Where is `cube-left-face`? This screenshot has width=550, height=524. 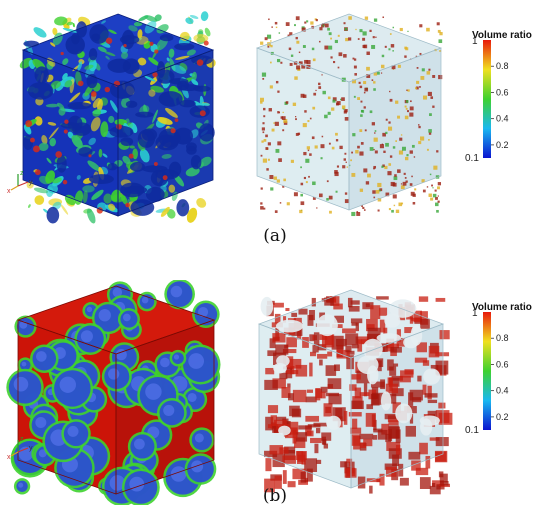 cube-left-face is located at coordinates (303, 129).